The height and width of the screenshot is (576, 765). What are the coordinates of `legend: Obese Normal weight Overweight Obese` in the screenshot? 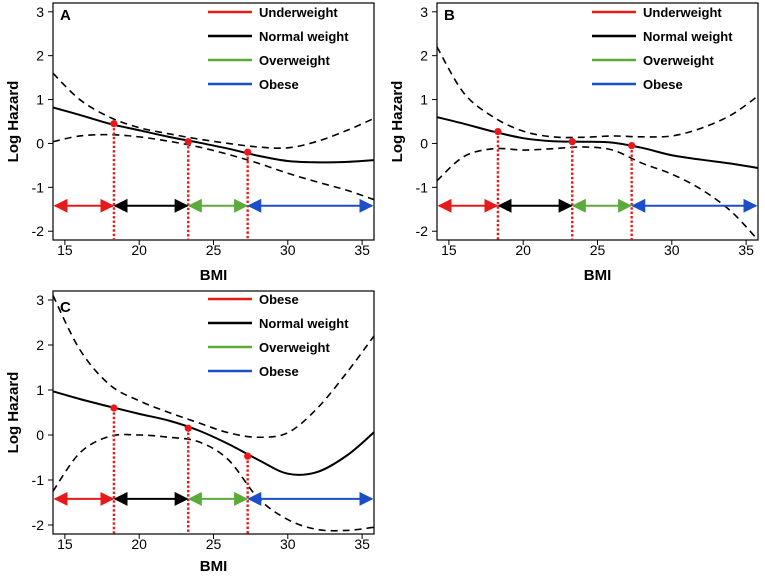 It's located at (278, 335).